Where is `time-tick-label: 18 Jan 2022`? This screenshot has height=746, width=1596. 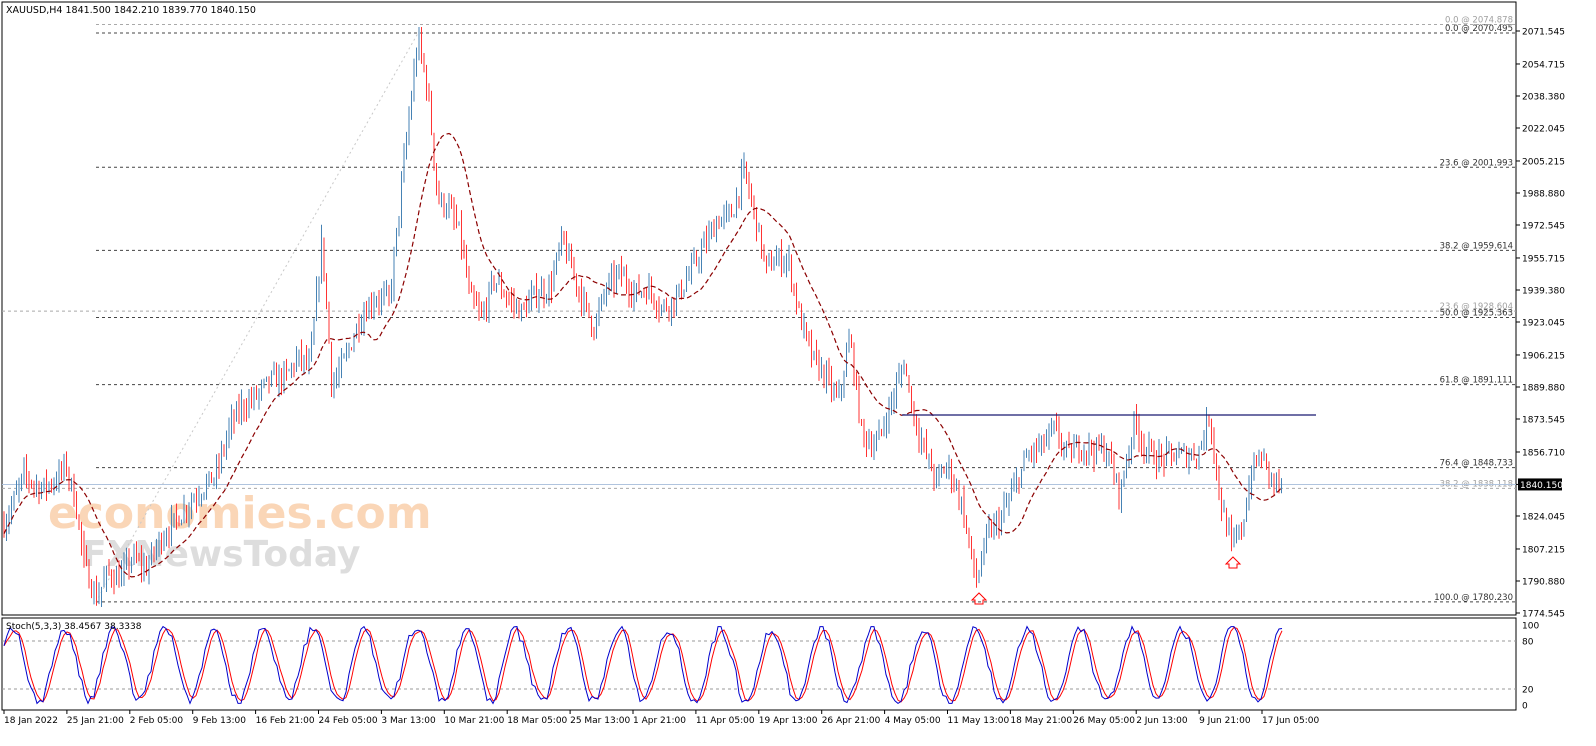
time-tick-label: 18 Jan 2022 is located at coordinates (31, 721).